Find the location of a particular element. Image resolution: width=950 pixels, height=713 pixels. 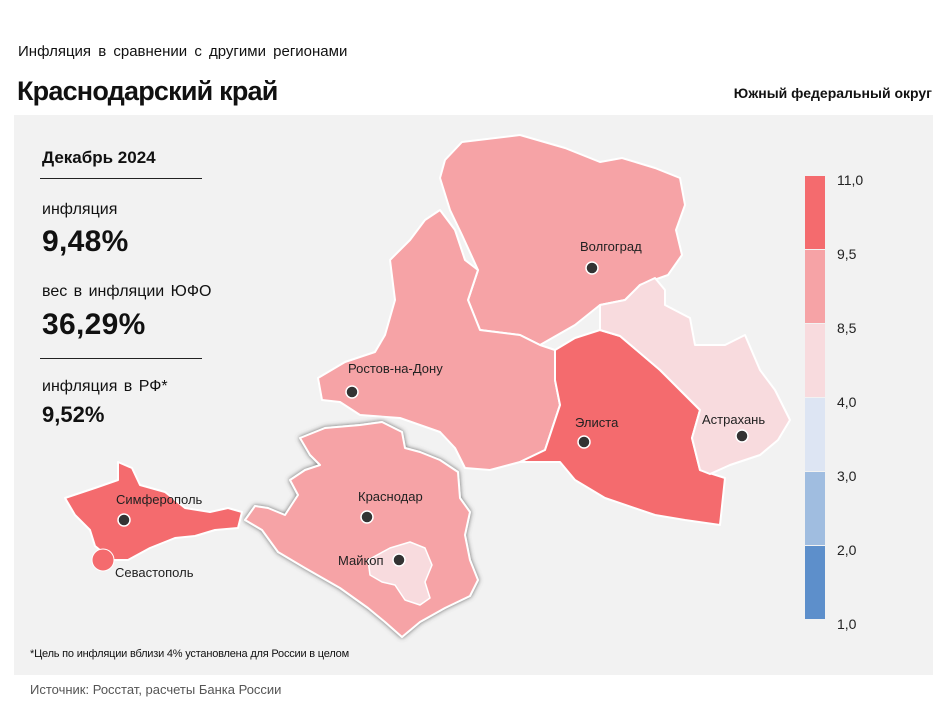

city-label: Краснодар is located at coordinates (390, 496).